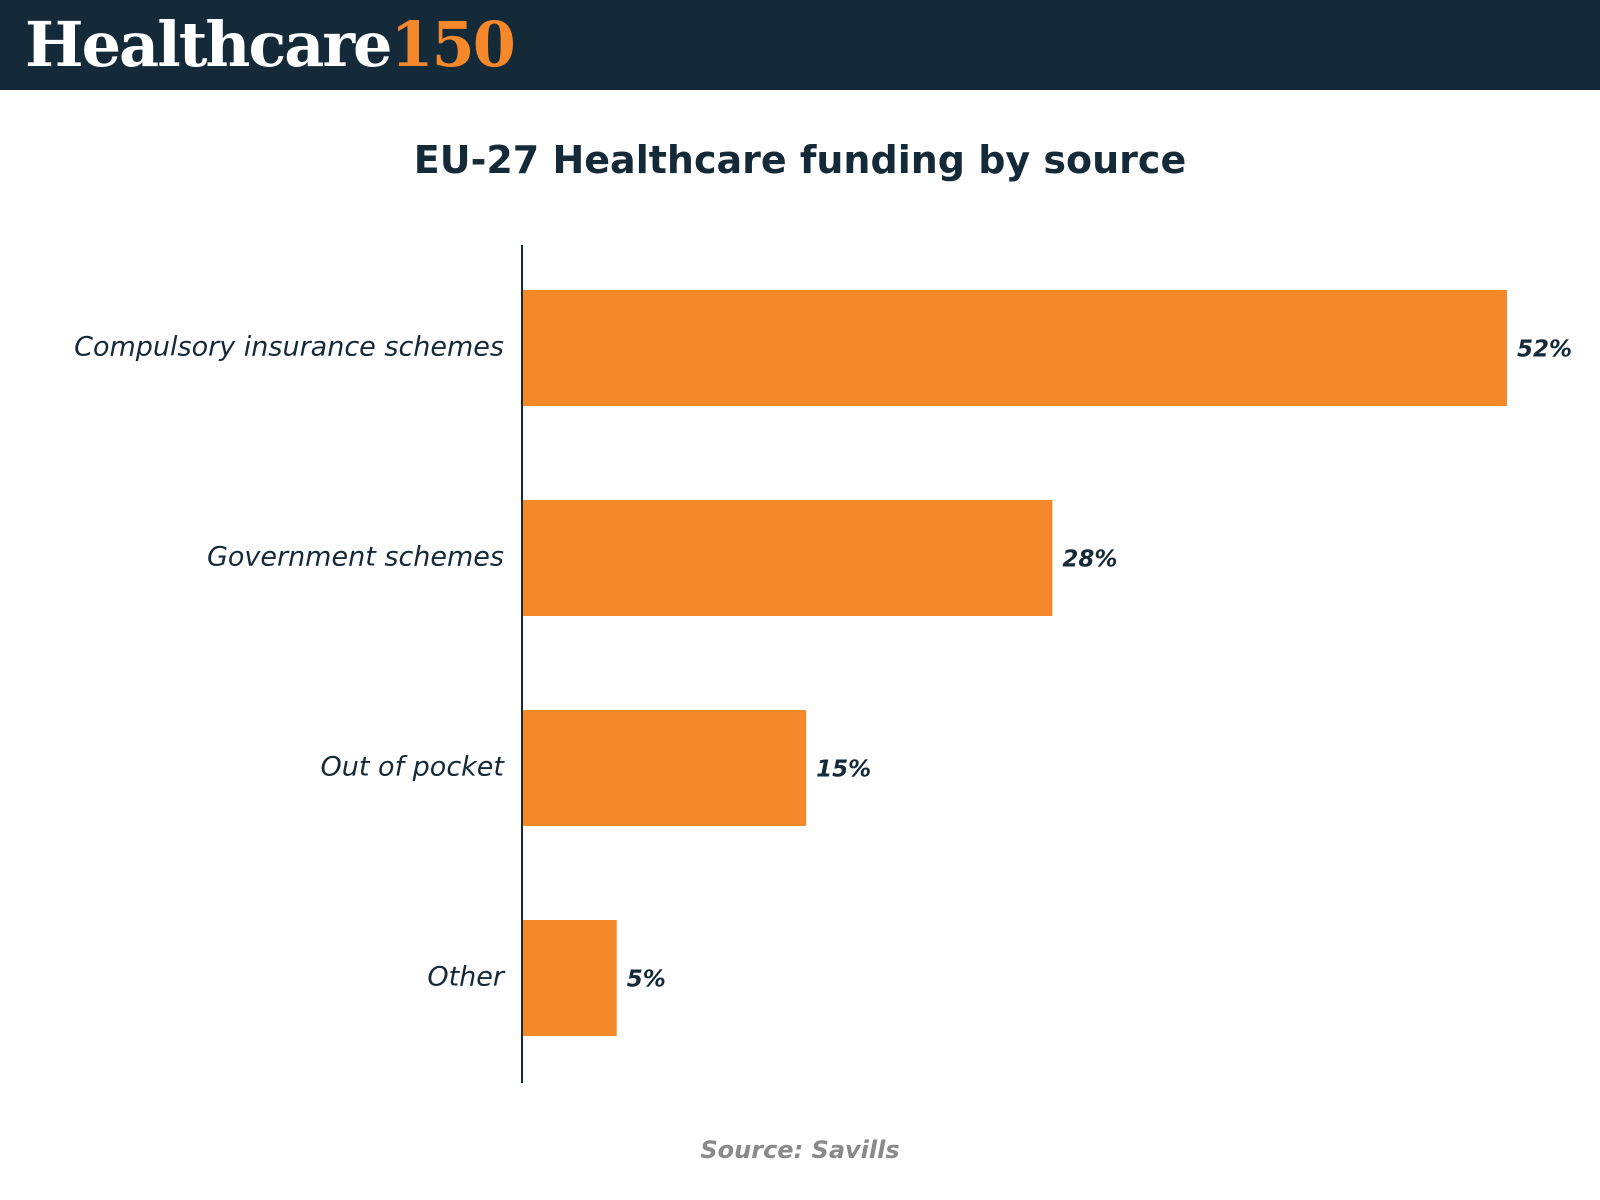 This screenshot has width=1600, height=1200. Describe the element at coordinates (1089, 560) in the screenshot. I see `value-label-1: 28%` at that location.